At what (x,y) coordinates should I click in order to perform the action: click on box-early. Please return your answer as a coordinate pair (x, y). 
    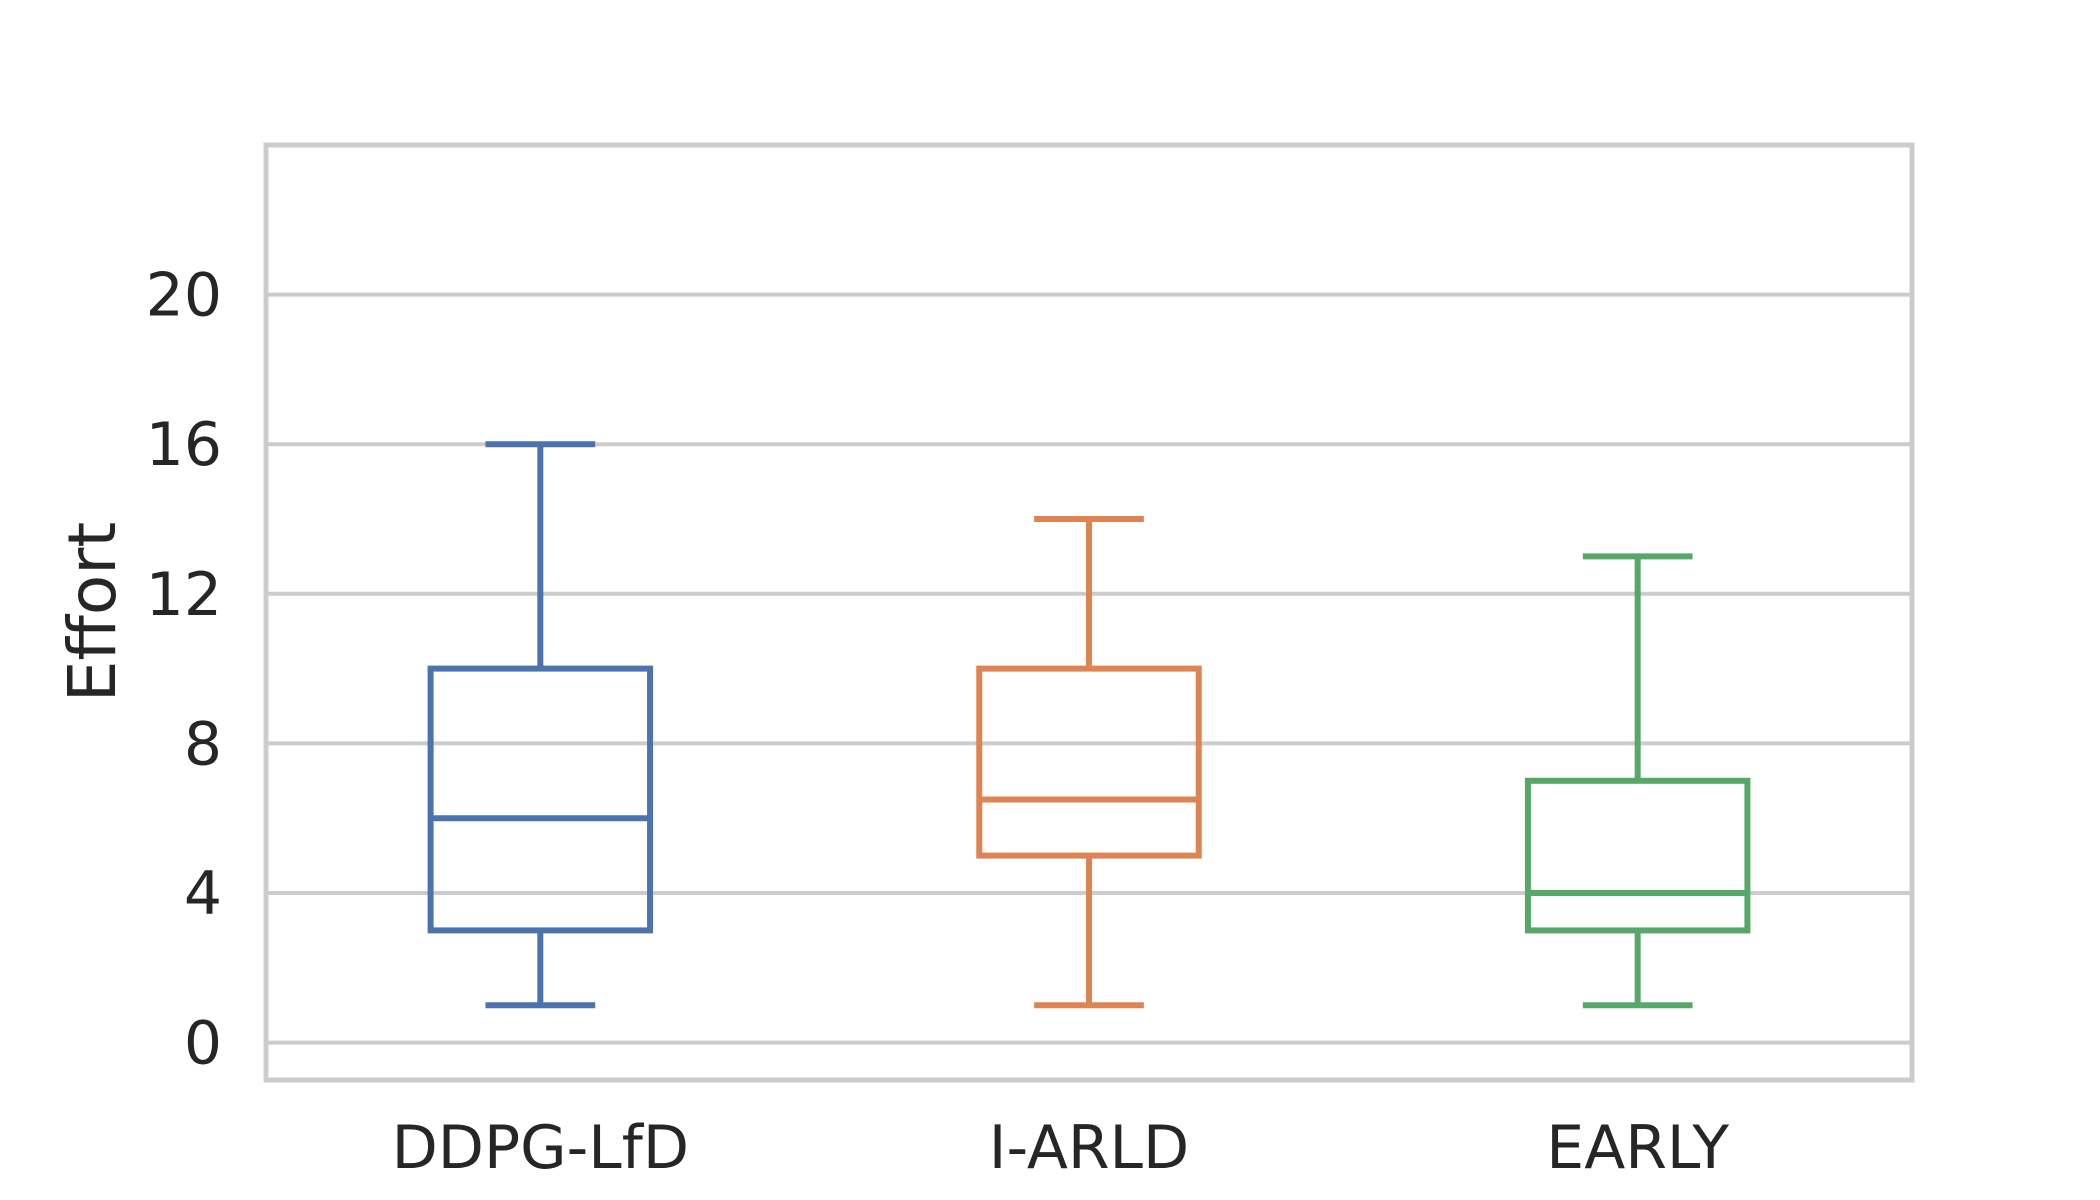
    Looking at the image, I should click on (1637, 781).